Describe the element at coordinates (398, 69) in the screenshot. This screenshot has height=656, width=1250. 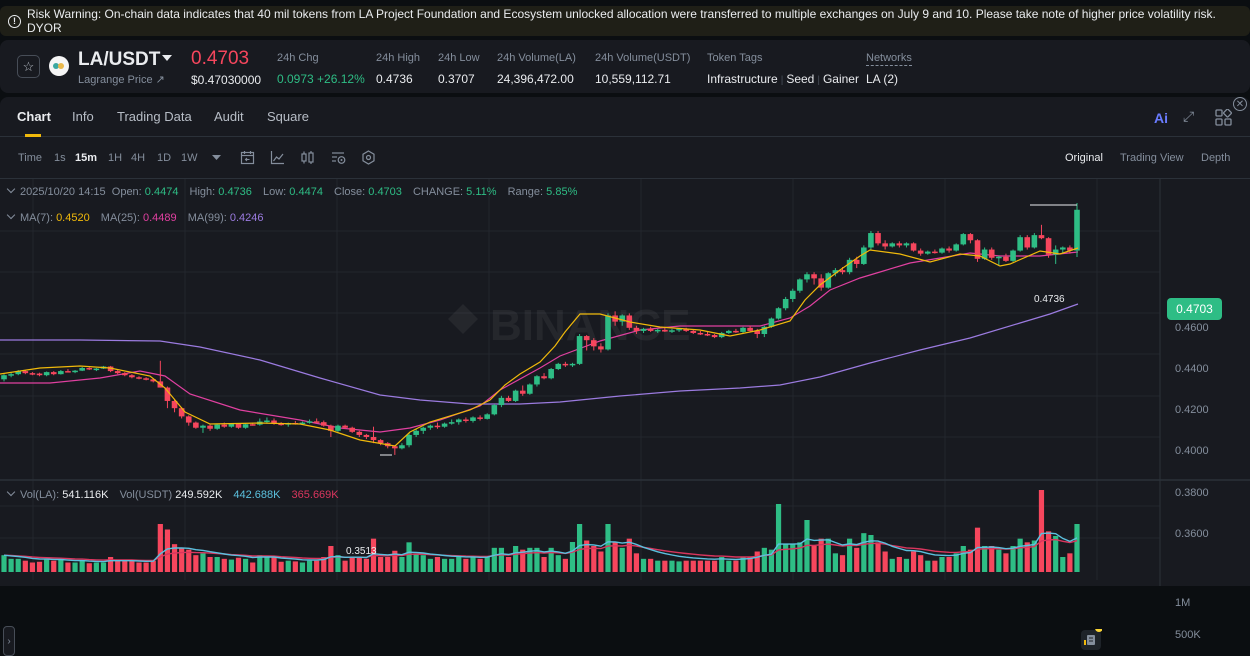
I see `stat-24h-high: 24h High 0.4736` at that location.